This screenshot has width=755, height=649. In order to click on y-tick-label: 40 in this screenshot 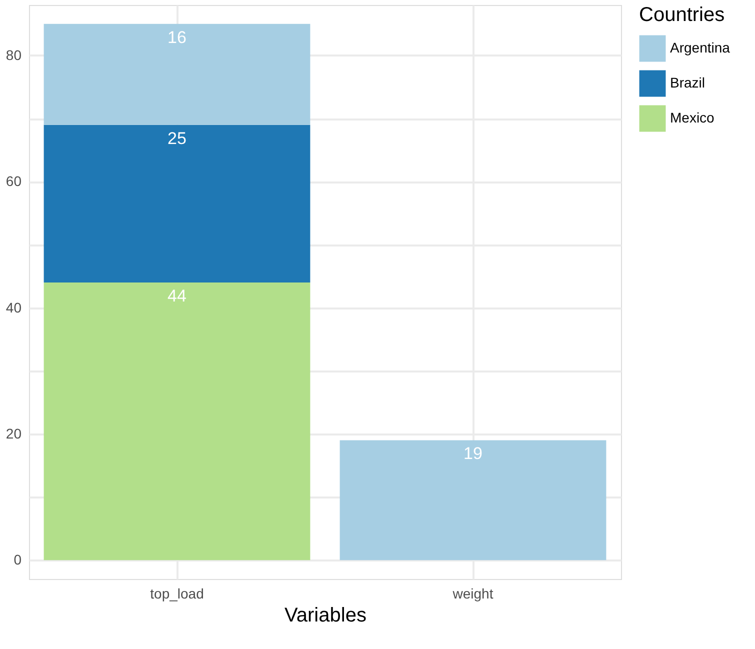, I will do `click(14, 307)`.